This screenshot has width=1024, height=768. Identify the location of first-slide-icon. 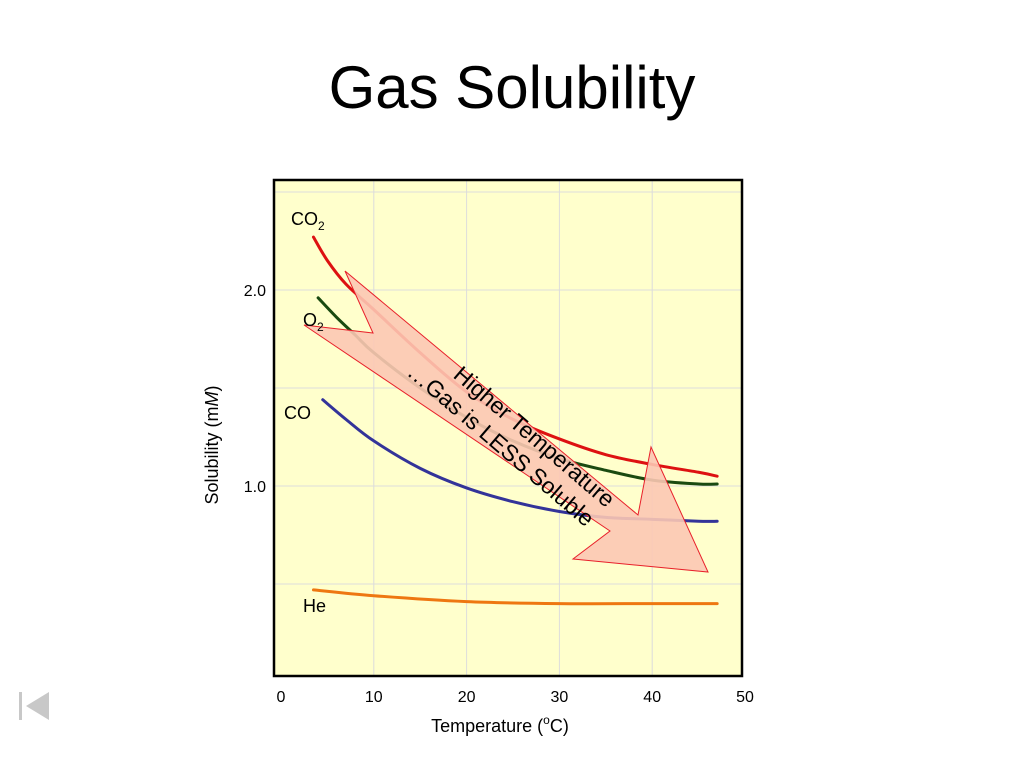
(35, 706).